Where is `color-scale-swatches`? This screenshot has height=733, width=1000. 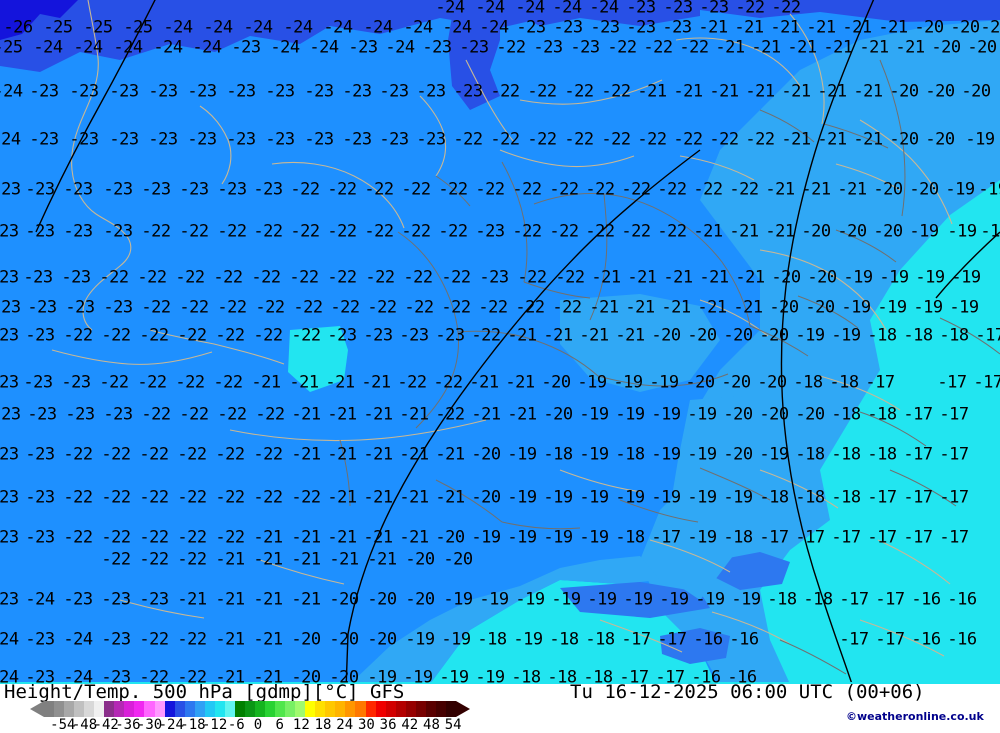 color-scale-swatches is located at coordinates (250, 709).